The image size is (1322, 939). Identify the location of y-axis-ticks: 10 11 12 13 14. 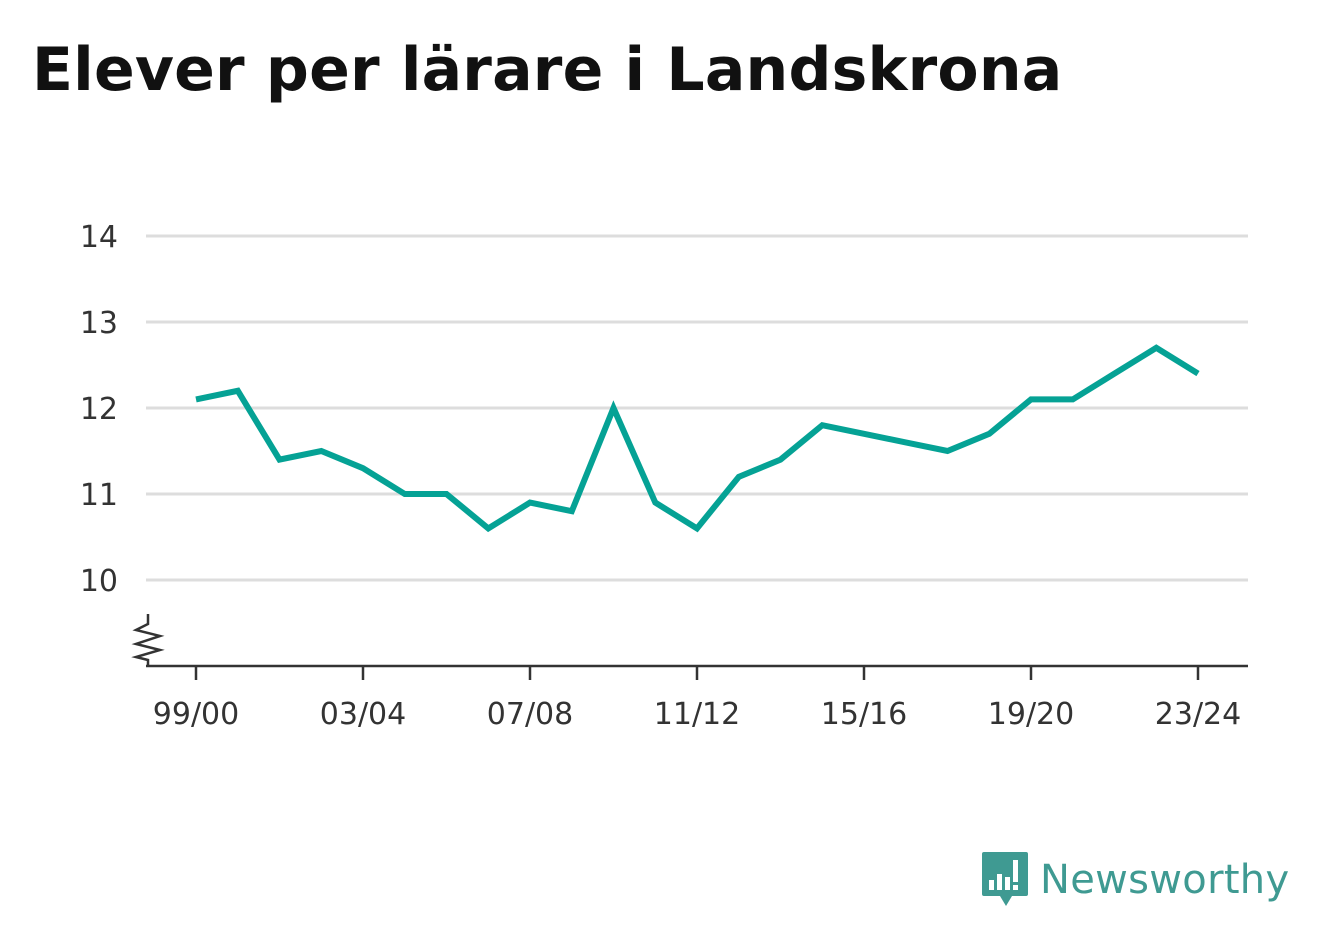
(99, 409).